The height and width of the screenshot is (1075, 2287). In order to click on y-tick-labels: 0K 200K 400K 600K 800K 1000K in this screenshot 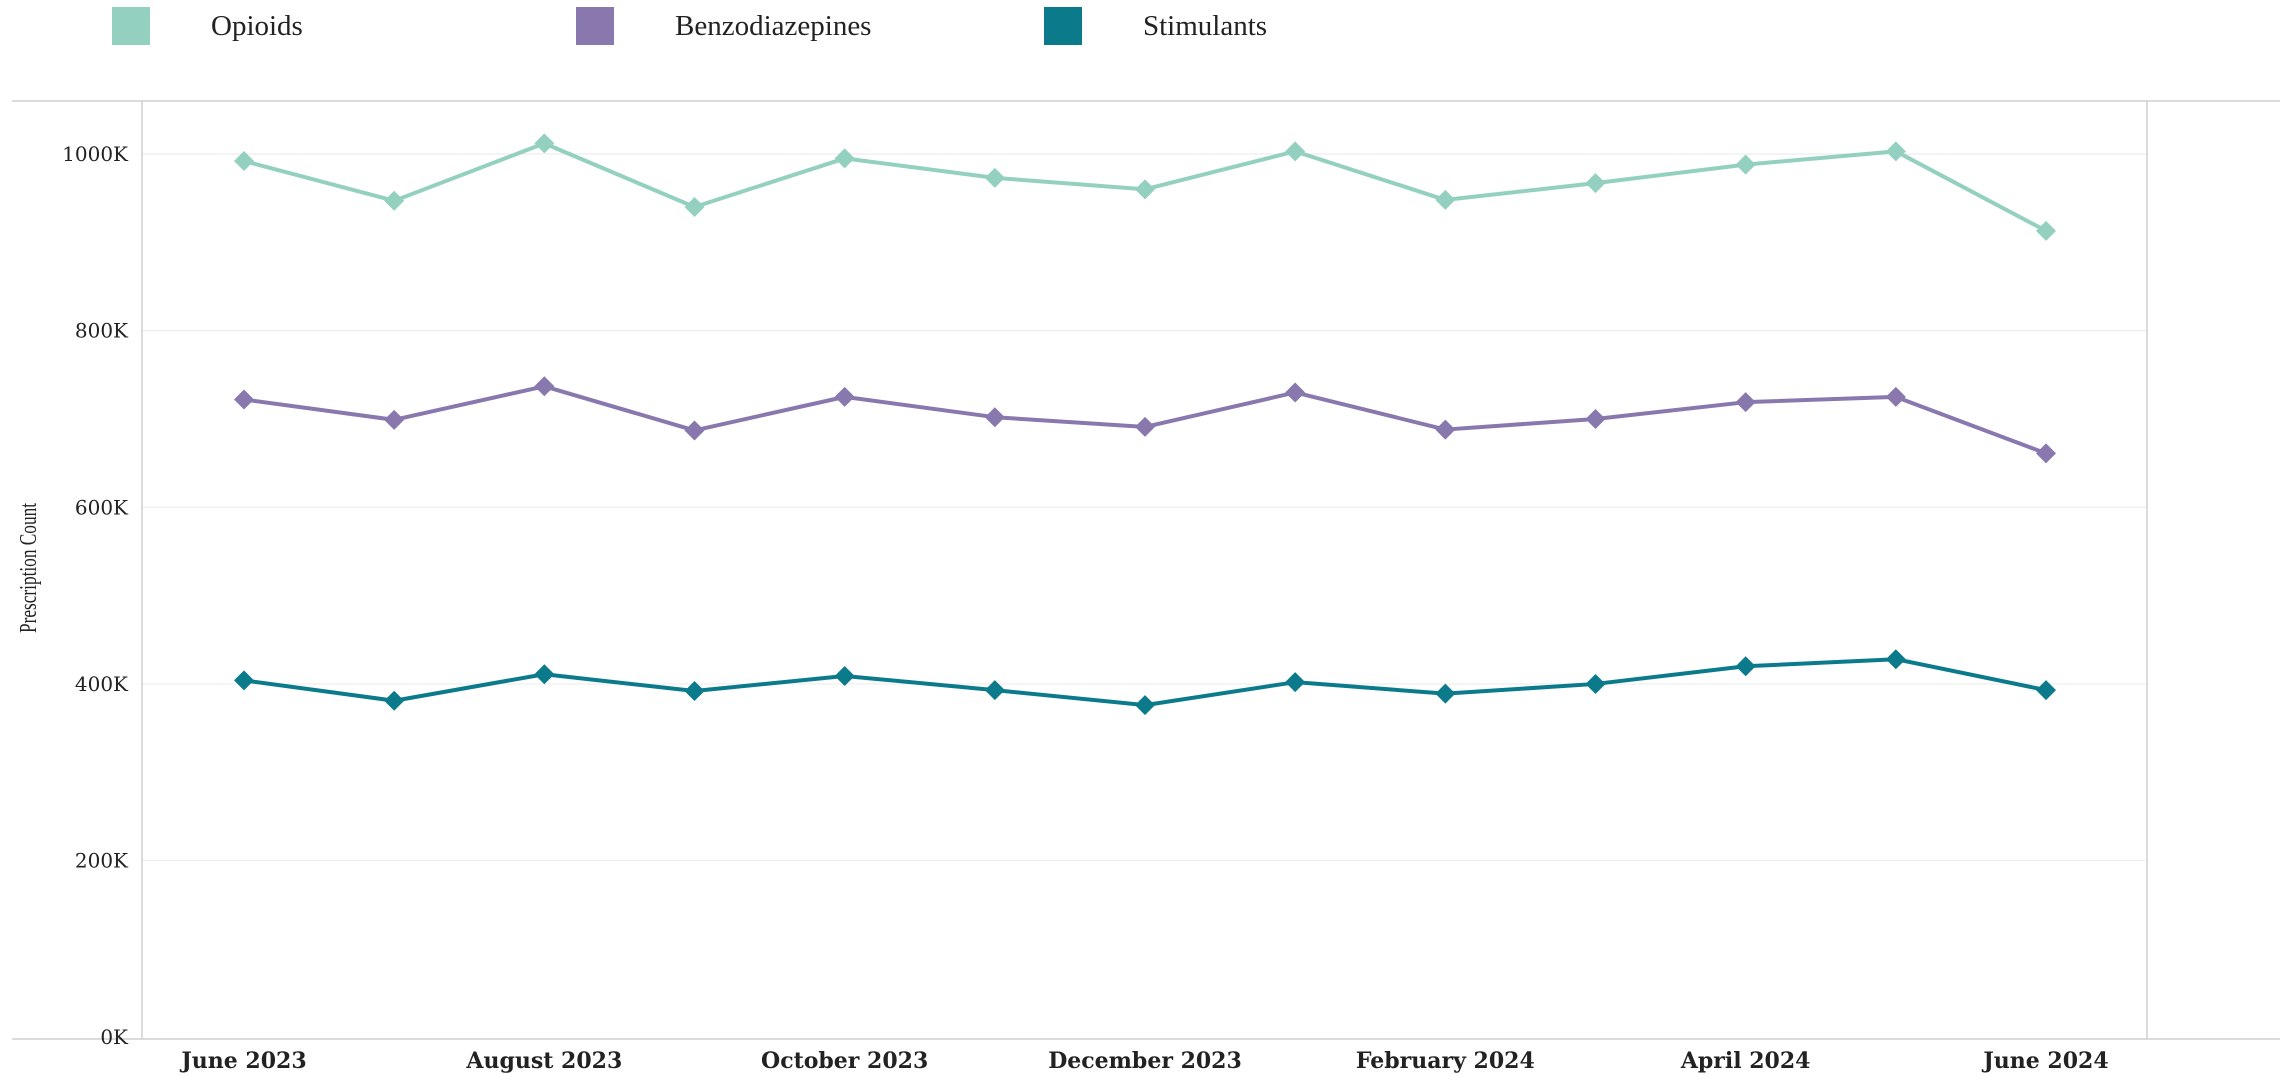, I will do `click(95, 595)`.